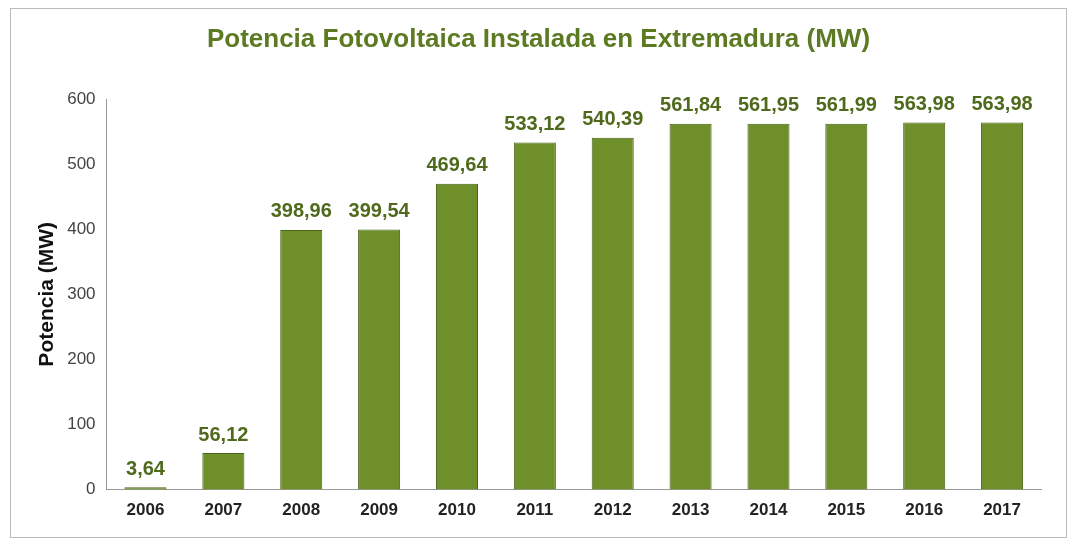  I want to click on x-tick-label: 2012, so click(612, 510).